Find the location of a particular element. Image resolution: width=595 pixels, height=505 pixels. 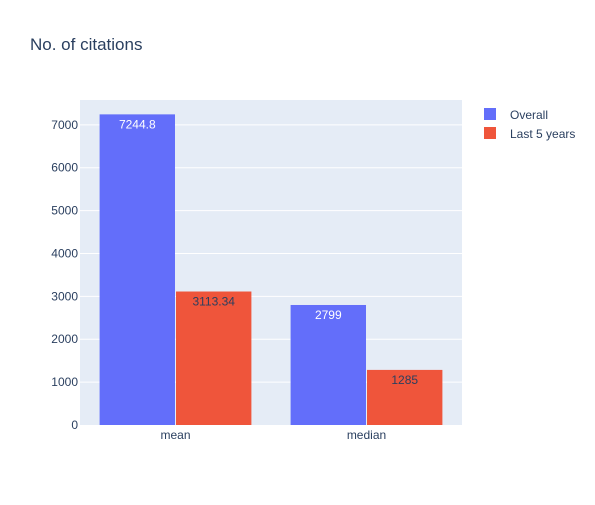

legend-label: Overall is located at coordinates (529, 115).